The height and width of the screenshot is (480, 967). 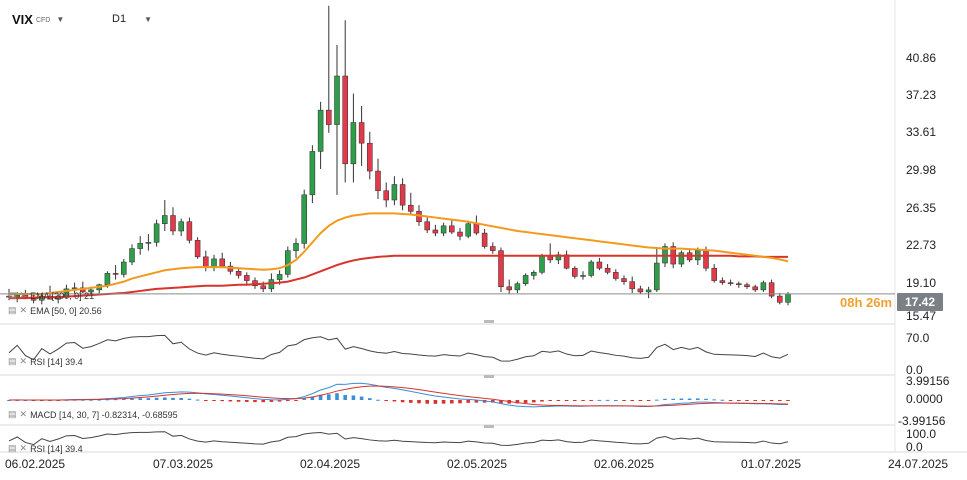 What do you see at coordinates (921, 316) in the screenshot?
I see `price-axis-label: 15.47` at bounding box center [921, 316].